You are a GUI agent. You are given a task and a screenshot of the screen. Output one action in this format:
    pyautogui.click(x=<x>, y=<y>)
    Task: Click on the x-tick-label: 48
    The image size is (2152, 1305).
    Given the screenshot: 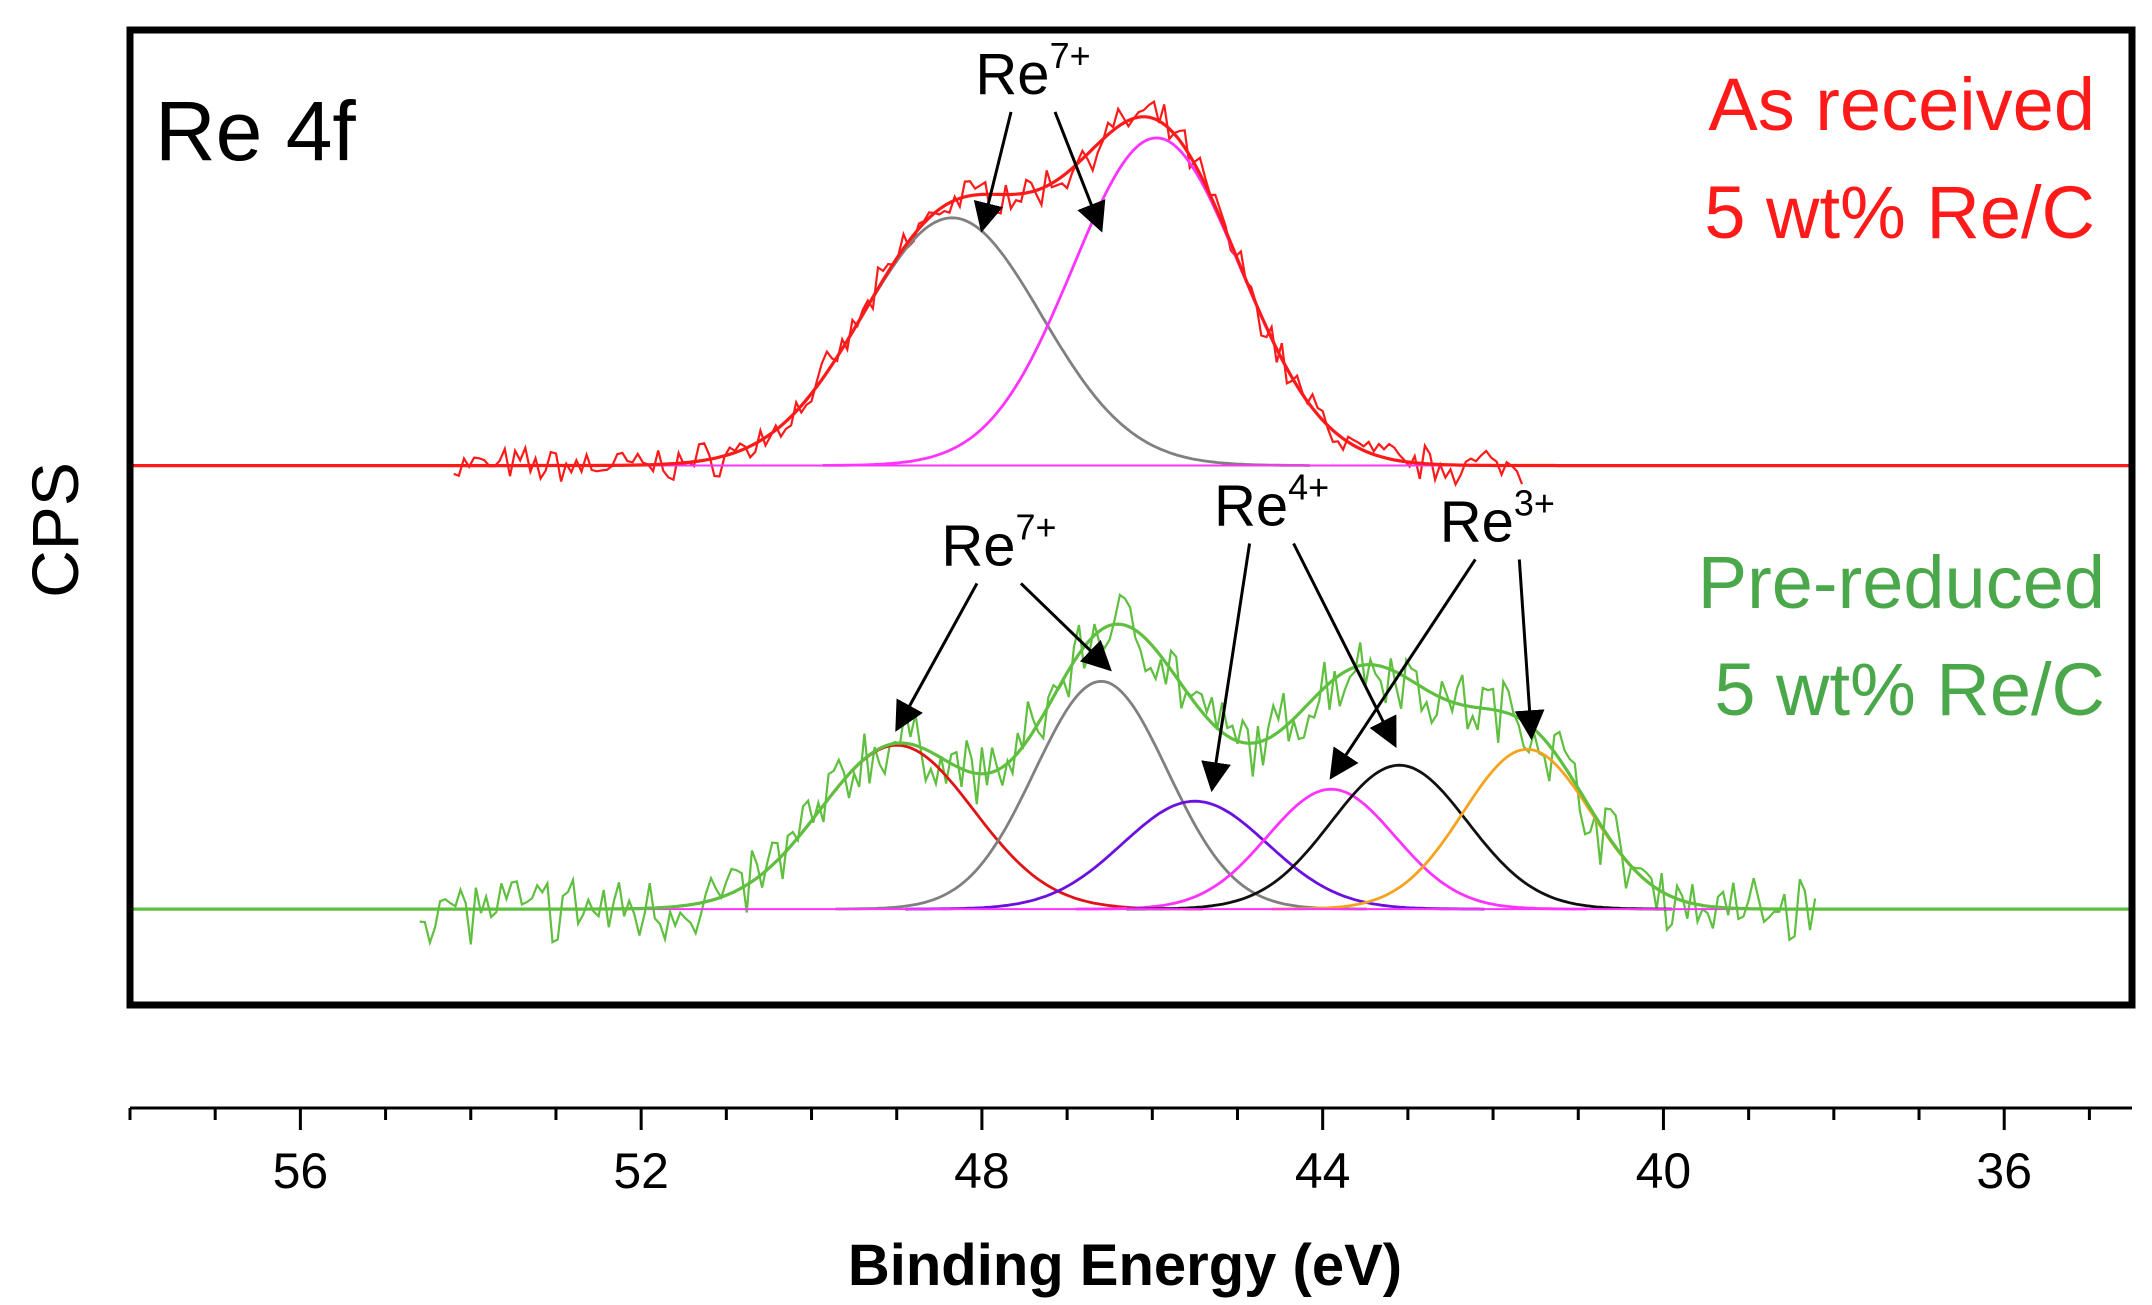 What is the action you would take?
    pyautogui.click(x=982, y=1171)
    